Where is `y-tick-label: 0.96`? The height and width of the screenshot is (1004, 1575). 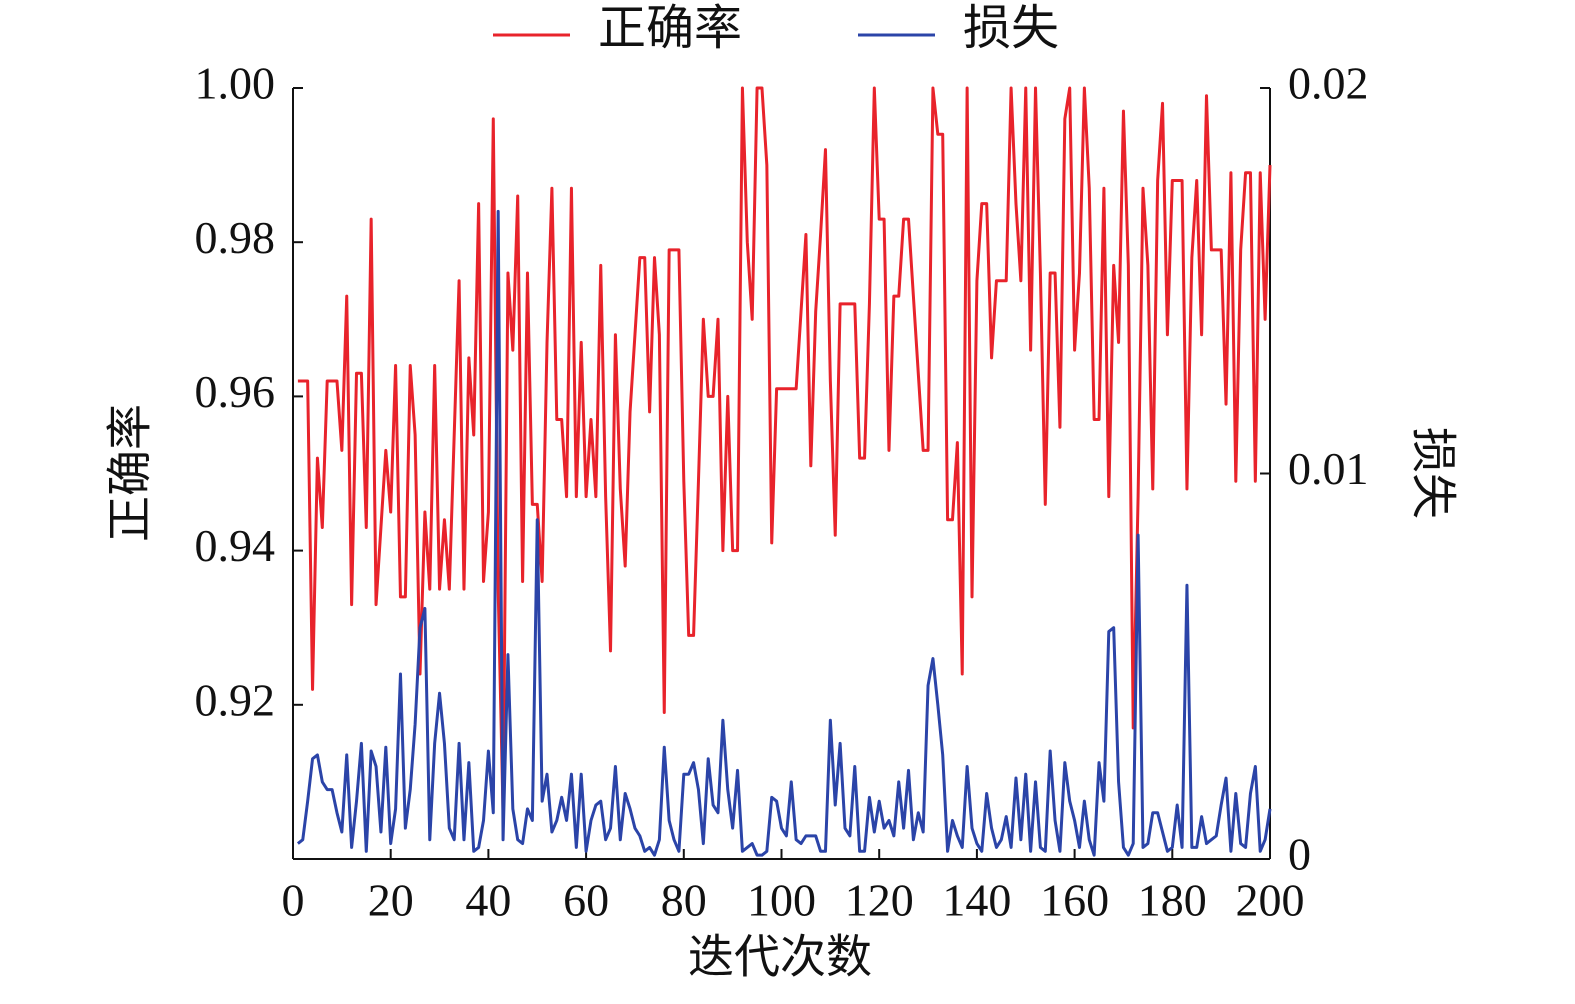
y-tick-label: 0.96 is located at coordinates (235, 391).